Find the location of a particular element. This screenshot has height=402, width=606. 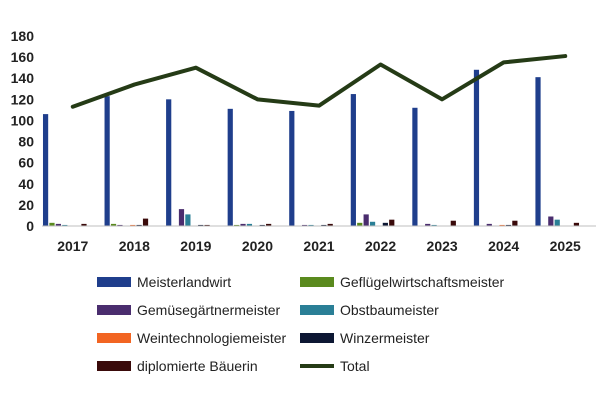

x-tick-label: 2023 is located at coordinates (442, 246).